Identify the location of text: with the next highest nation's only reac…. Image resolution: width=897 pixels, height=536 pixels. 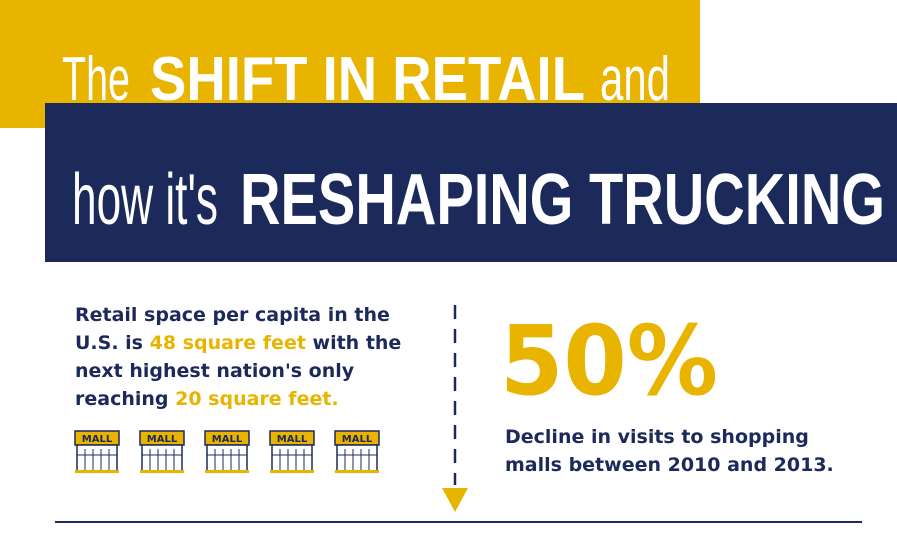
(238, 371).